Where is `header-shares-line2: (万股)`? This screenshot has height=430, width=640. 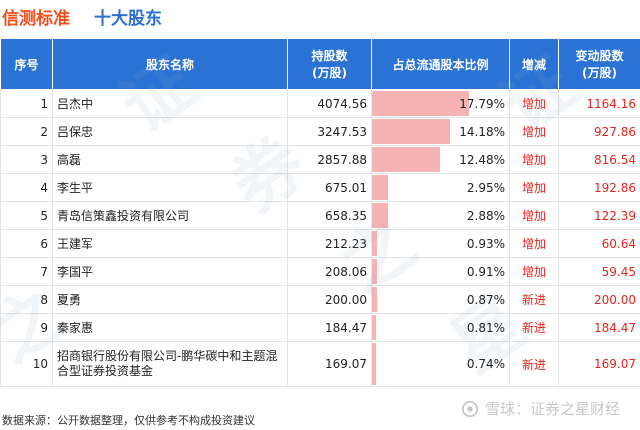 header-shares-line2: (万股) is located at coordinates (329, 73).